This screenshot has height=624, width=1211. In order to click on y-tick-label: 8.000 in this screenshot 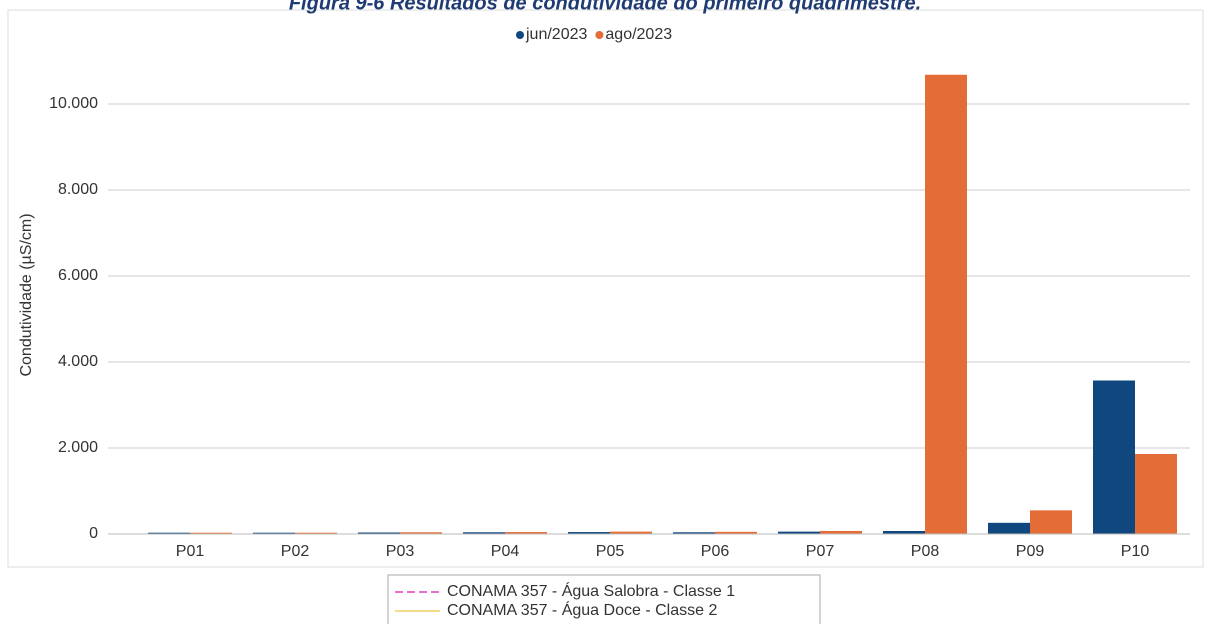, I will do `click(78, 189)`.